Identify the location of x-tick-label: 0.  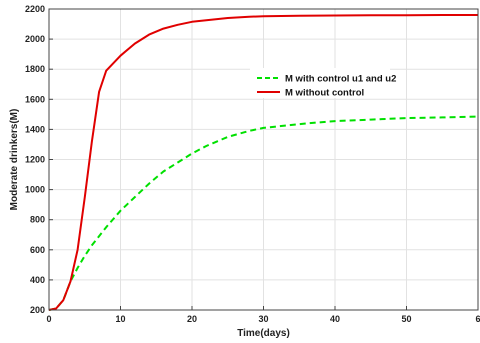
(48, 319).